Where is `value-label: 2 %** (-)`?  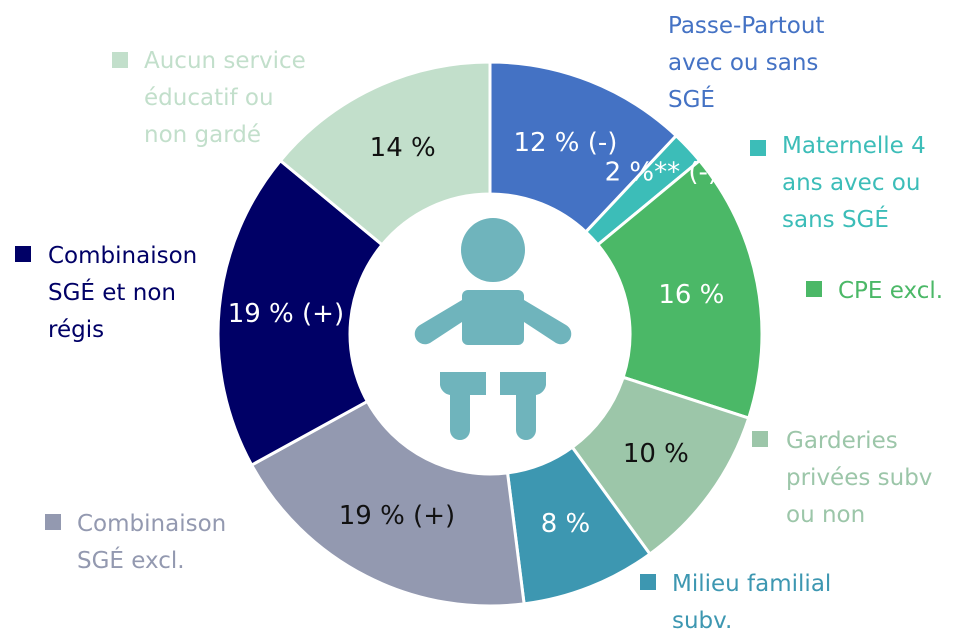 value-label: 2 %** (-) is located at coordinates (661, 173).